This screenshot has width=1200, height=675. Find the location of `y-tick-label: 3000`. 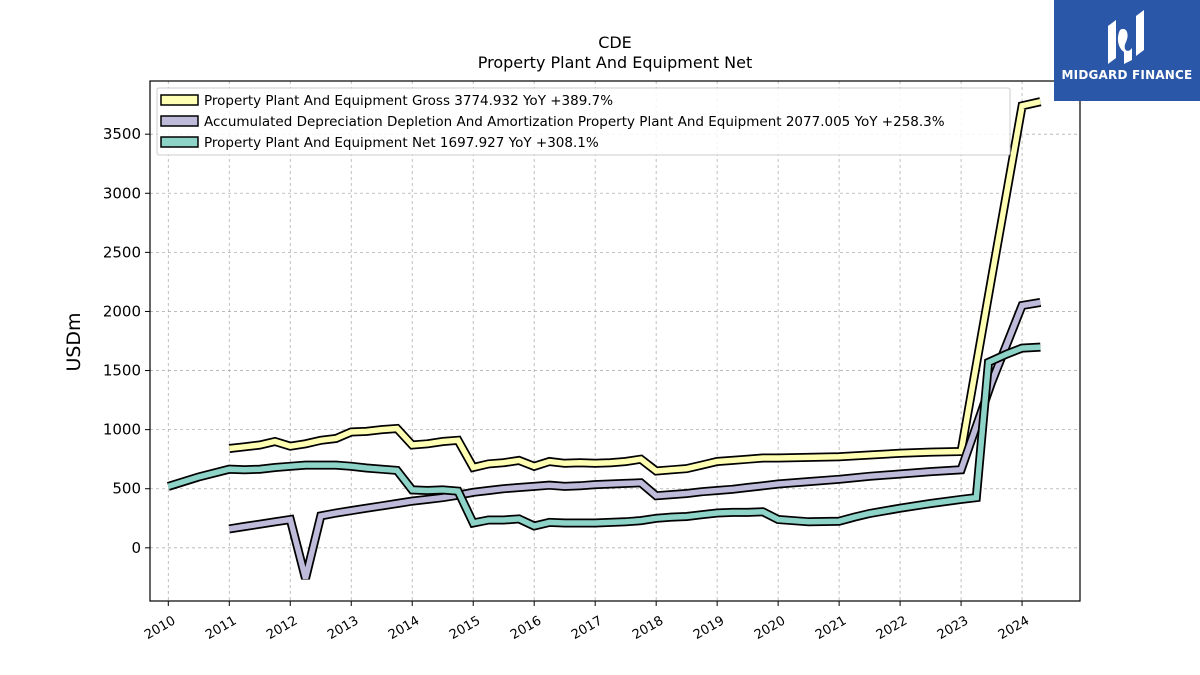

y-tick-label: 3000 is located at coordinates (122, 193).